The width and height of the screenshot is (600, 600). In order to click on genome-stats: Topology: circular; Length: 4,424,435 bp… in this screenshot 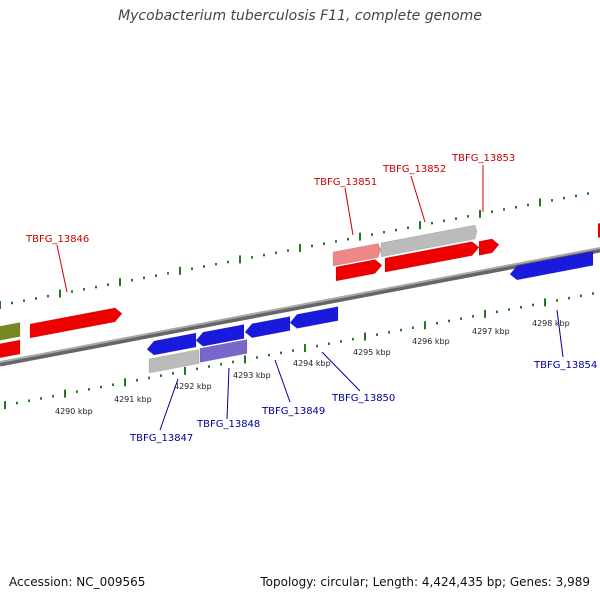, I will do `click(425, 582)`.